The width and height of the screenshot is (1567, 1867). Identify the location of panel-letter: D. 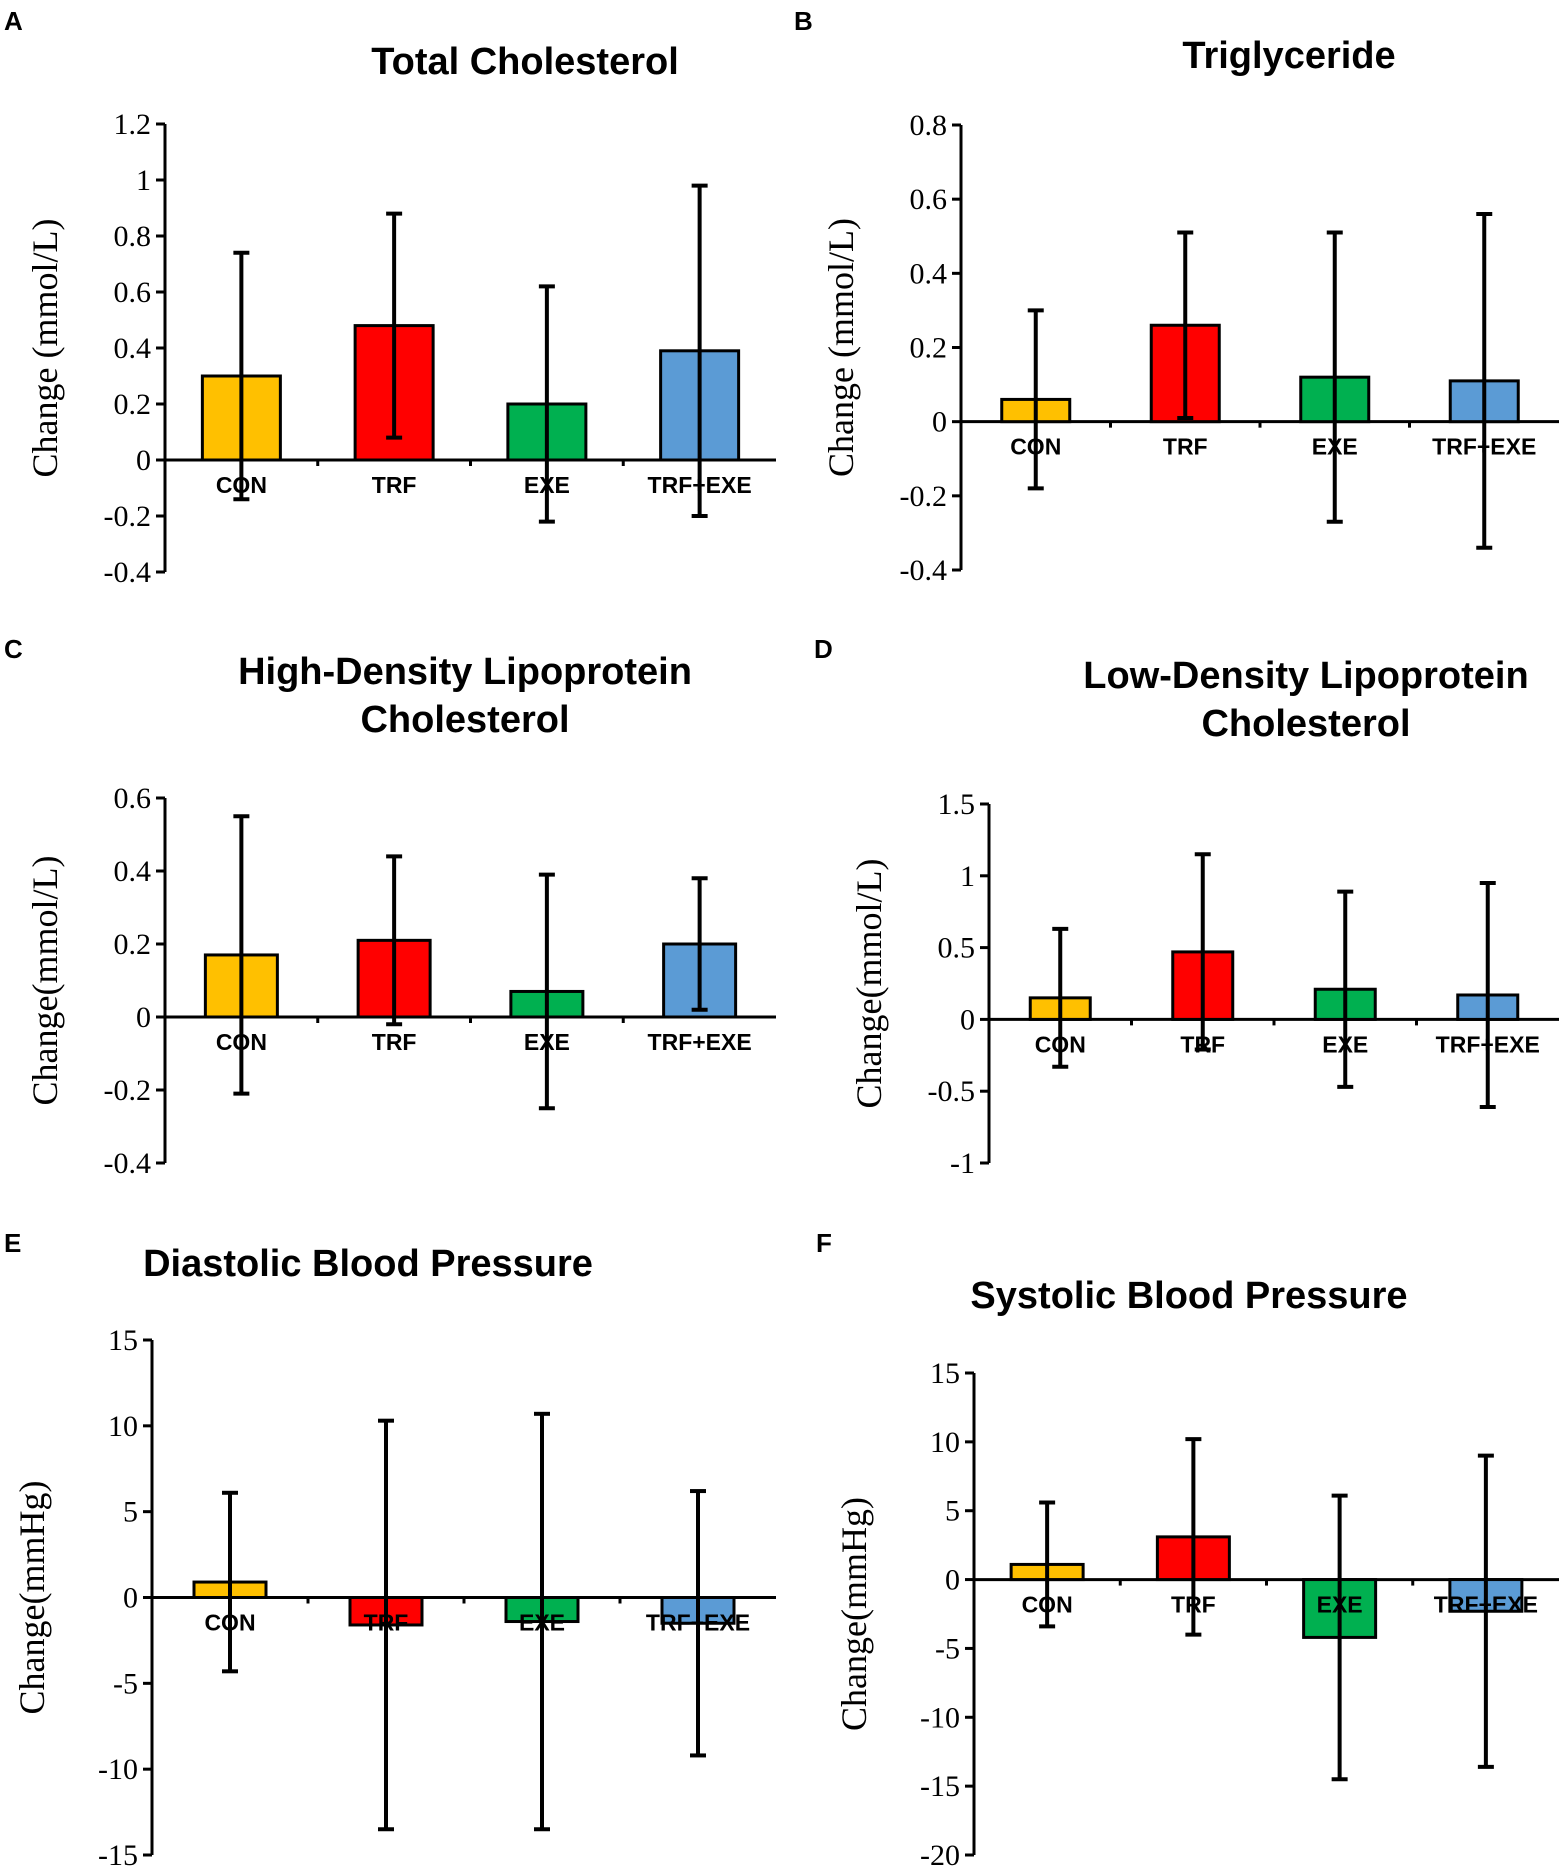
(823, 649).